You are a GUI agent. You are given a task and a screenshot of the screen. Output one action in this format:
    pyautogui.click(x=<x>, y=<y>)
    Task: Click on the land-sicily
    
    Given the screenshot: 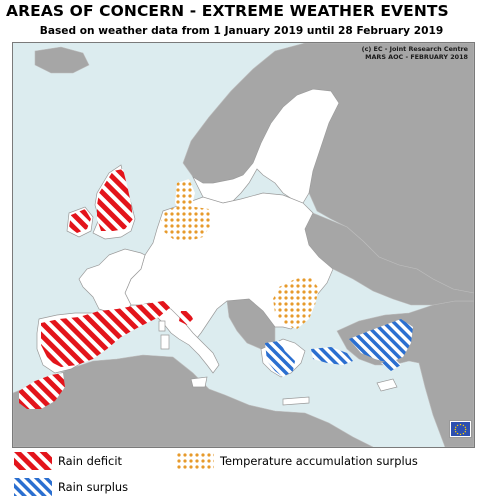 What is the action you would take?
    pyautogui.click(x=199, y=382)
    